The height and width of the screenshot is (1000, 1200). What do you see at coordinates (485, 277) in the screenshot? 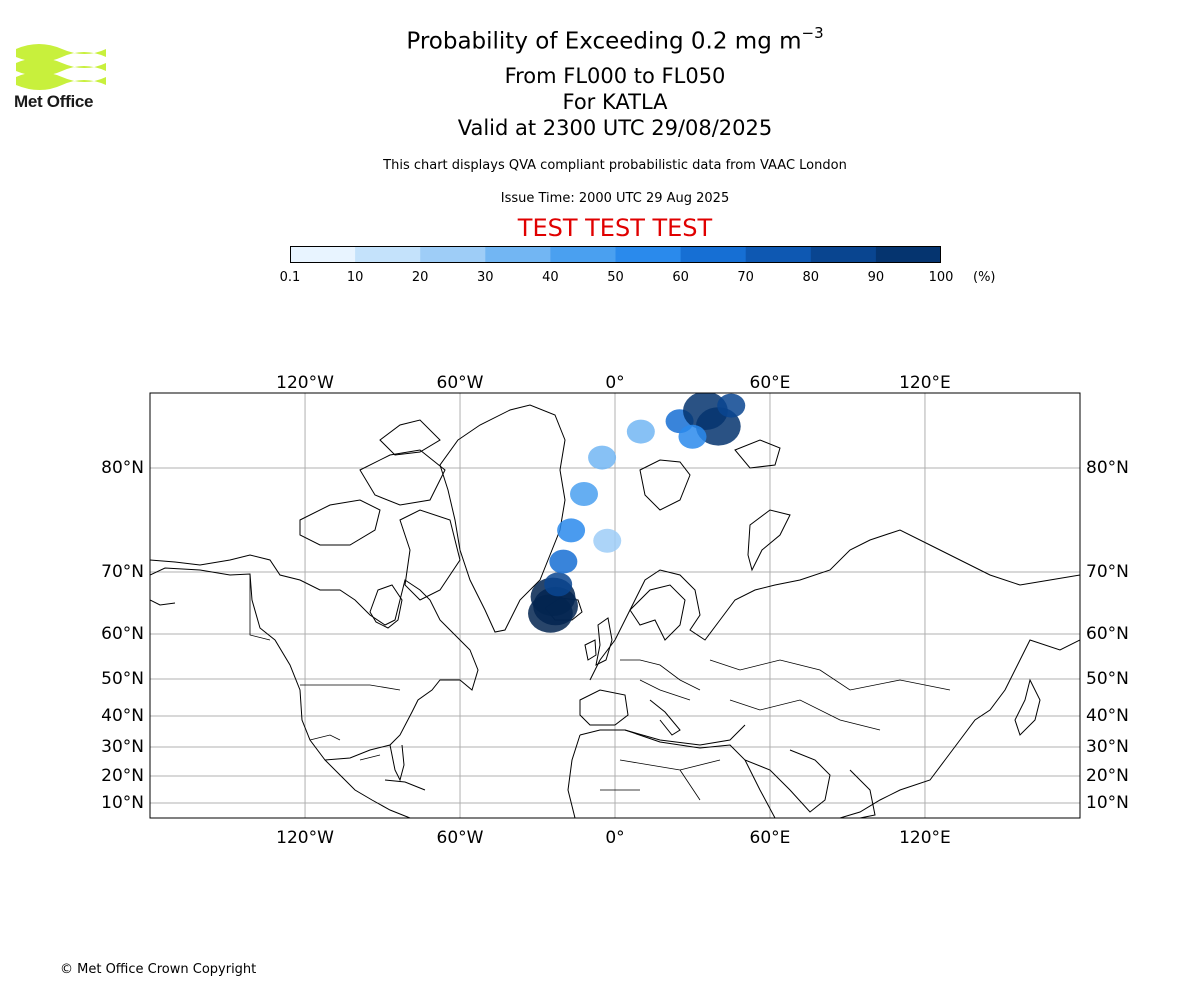
I see `colorbar-tick-label: 30` at bounding box center [485, 277].